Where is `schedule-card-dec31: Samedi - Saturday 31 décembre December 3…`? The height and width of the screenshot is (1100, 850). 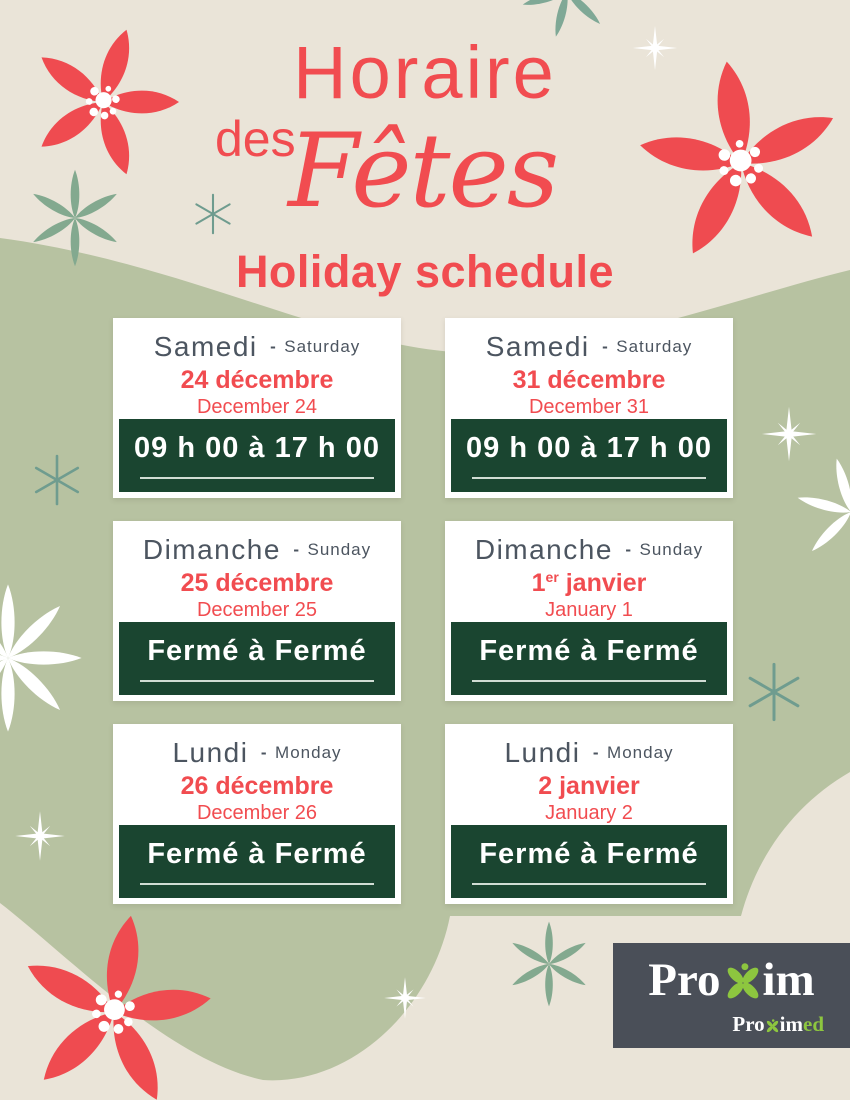 schedule-card-dec31: Samedi - Saturday 31 décembre December 3… is located at coordinates (589, 408).